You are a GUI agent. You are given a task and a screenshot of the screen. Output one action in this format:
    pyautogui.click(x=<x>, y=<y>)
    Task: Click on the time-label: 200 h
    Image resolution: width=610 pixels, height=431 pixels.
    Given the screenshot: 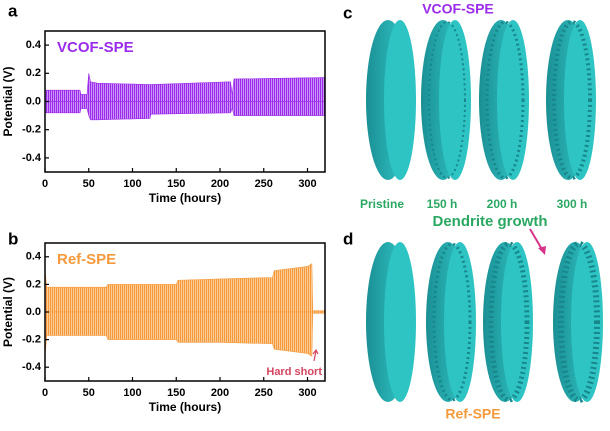 What is the action you would take?
    pyautogui.click(x=502, y=204)
    